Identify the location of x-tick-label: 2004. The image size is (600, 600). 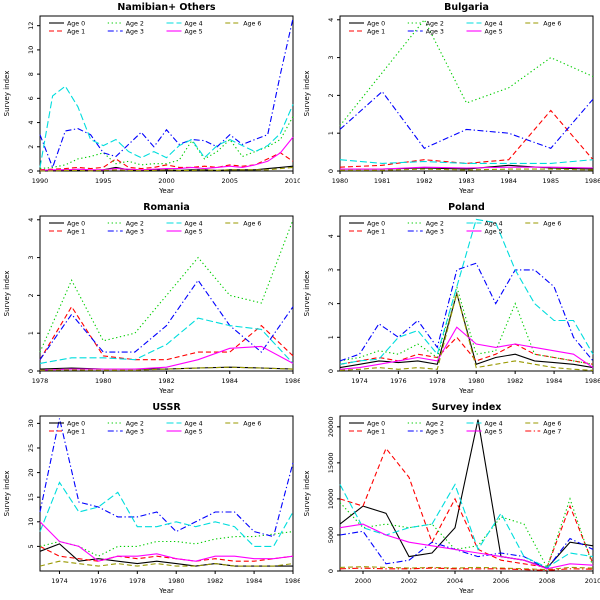
(455, 581).